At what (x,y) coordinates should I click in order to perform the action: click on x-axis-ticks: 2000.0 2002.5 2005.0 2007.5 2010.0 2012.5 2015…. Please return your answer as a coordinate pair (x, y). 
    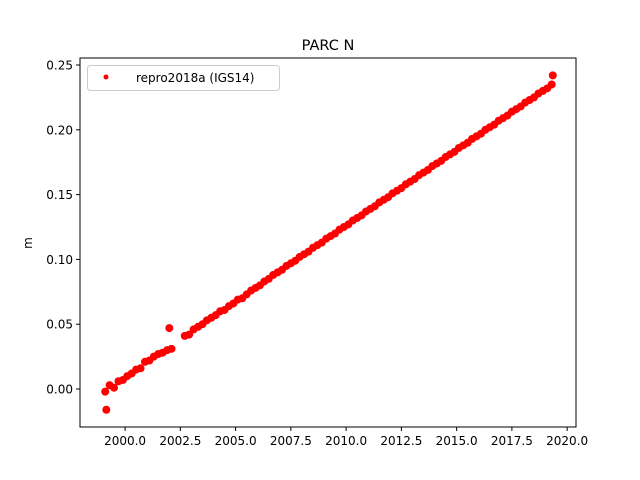
    Looking at the image, I should click on (346, 437).